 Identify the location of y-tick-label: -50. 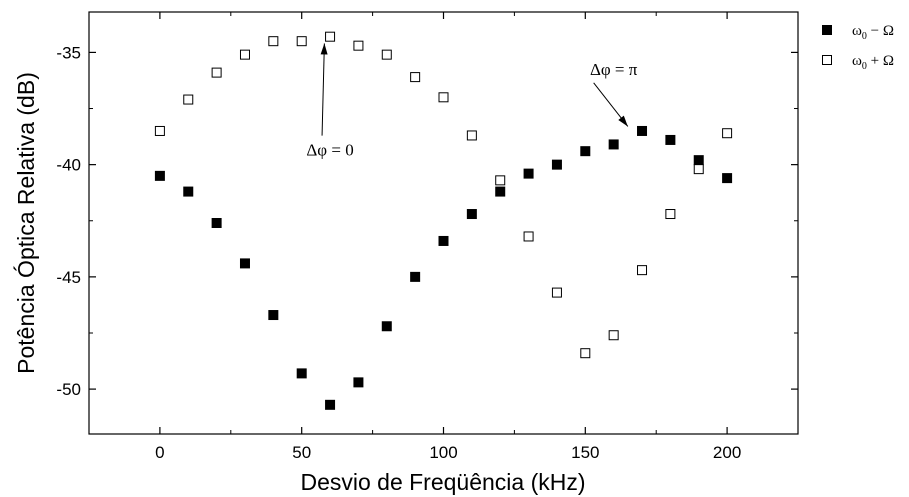
(68, 389).